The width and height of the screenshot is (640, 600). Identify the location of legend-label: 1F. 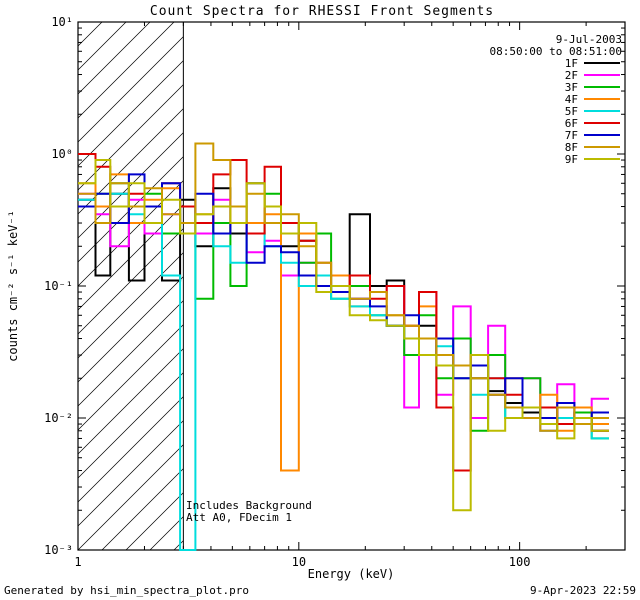
(571, 63).